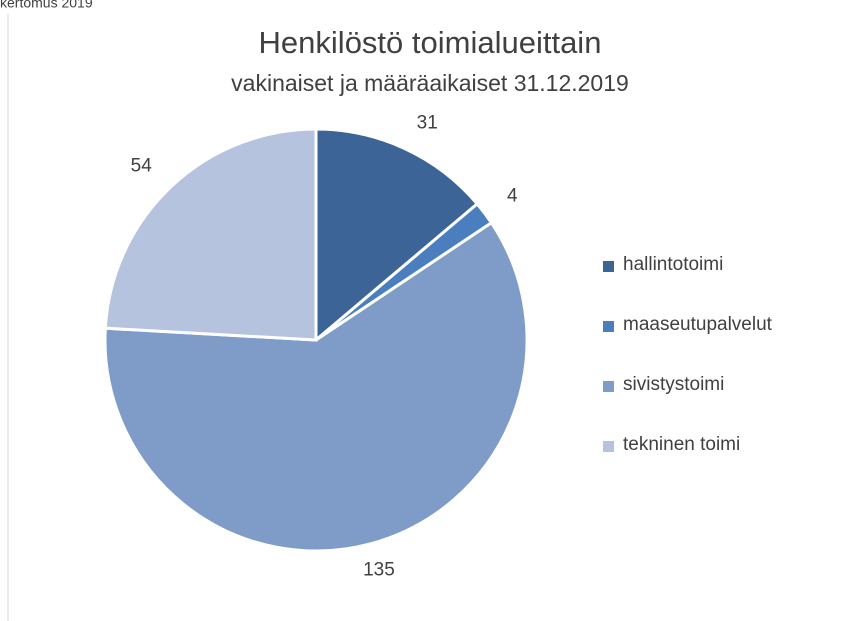 Image resolution: width=854 pixels, height=621 pixels. Describe the element at coordinates (697, 324) in the screenshot. I see `legend-label: maaseutupalvelut` at that location.